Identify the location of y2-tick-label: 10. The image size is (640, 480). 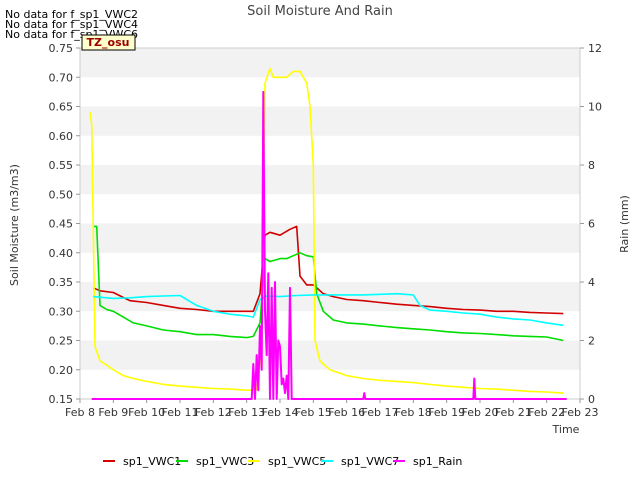
(595, 107).